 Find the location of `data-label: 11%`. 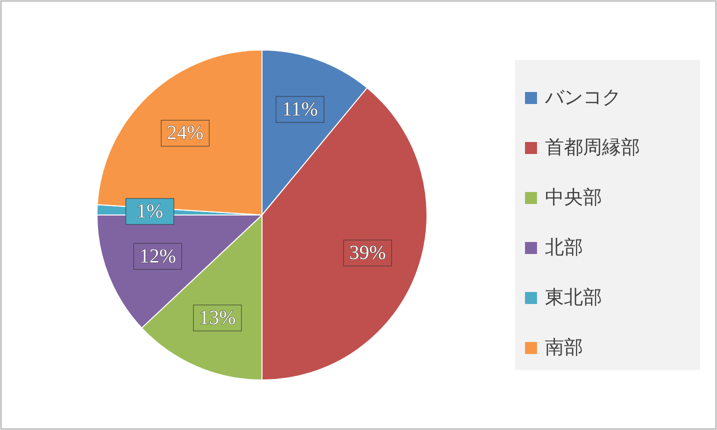

data-label: 11% is located at coordinates (300, 109).